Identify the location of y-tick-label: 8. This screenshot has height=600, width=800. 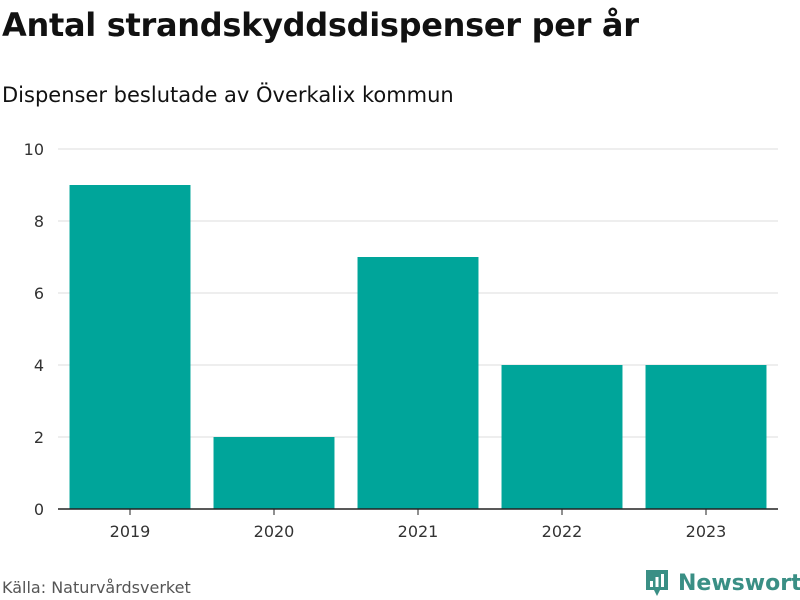
(39, 221).